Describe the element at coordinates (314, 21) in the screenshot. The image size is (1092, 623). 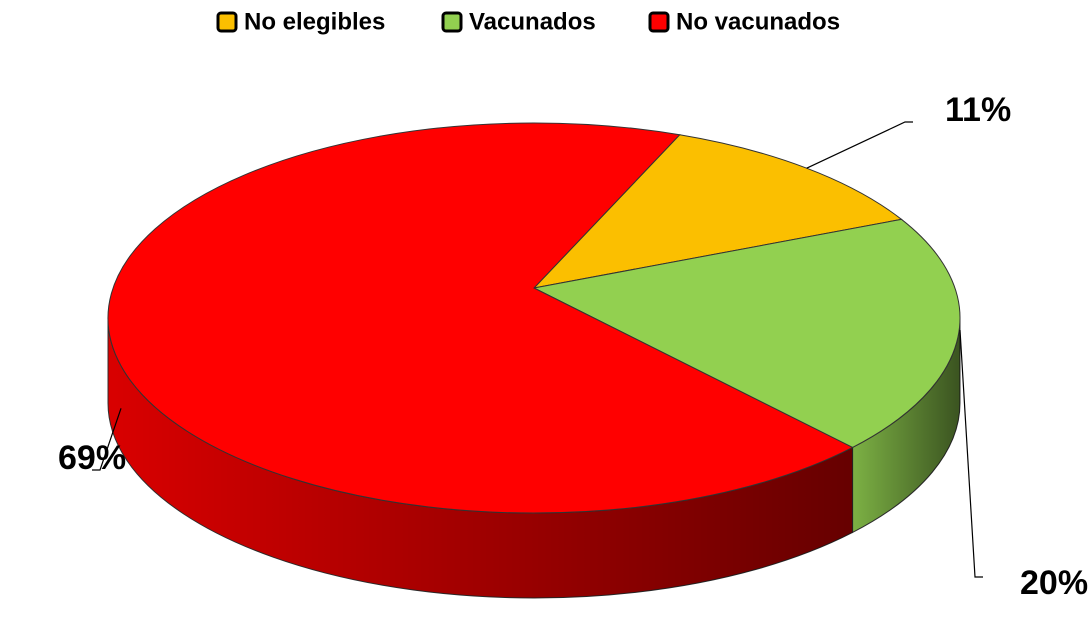
I see `legend-label: No elegibles` at that location.